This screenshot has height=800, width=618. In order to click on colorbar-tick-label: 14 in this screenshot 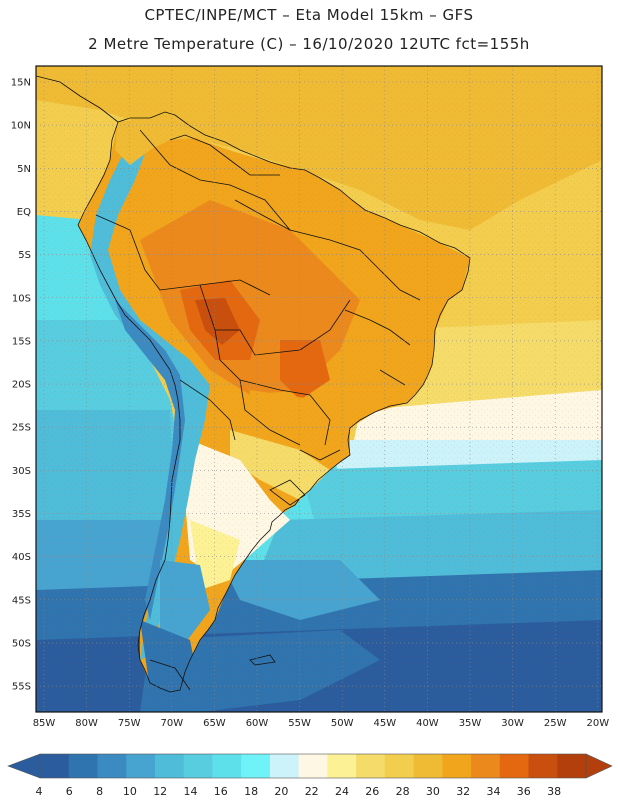, I will do `click(191, 791)`.